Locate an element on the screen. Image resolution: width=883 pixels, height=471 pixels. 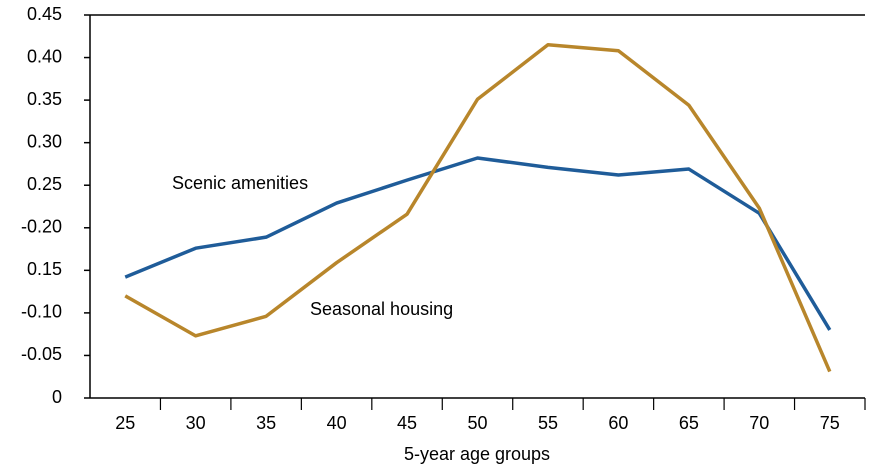
x-tick-label: 55 is located at coordinates (548, 423).